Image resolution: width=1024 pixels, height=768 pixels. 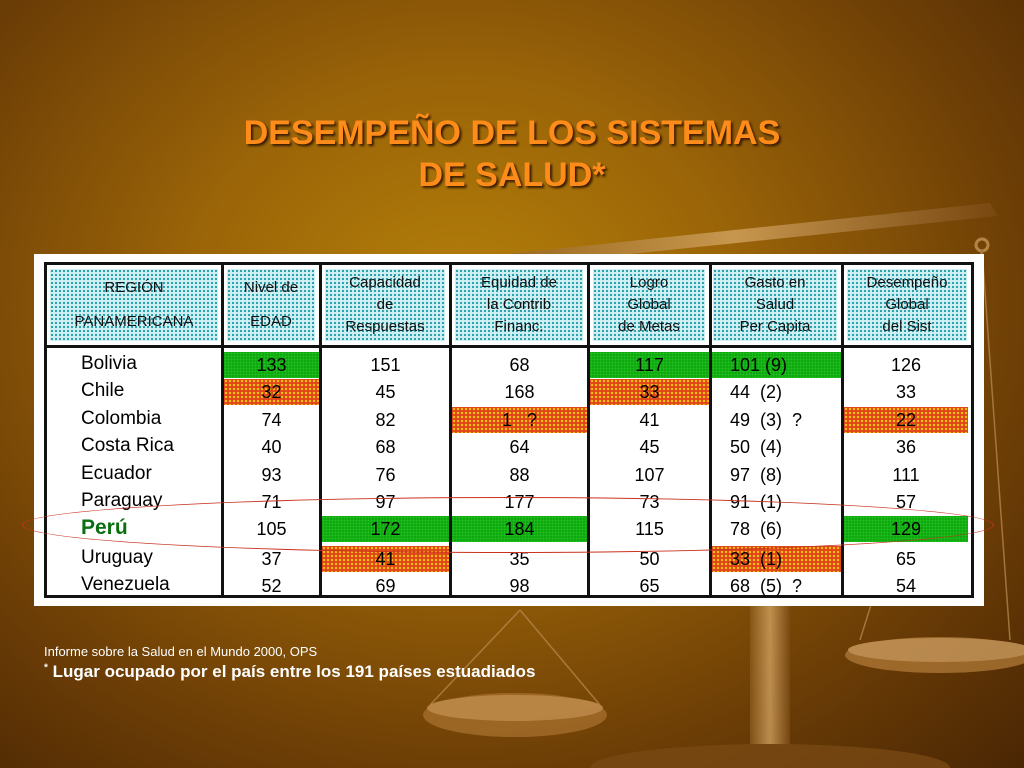 I want to click on table-cell: 54, so click(x=906, y=586).